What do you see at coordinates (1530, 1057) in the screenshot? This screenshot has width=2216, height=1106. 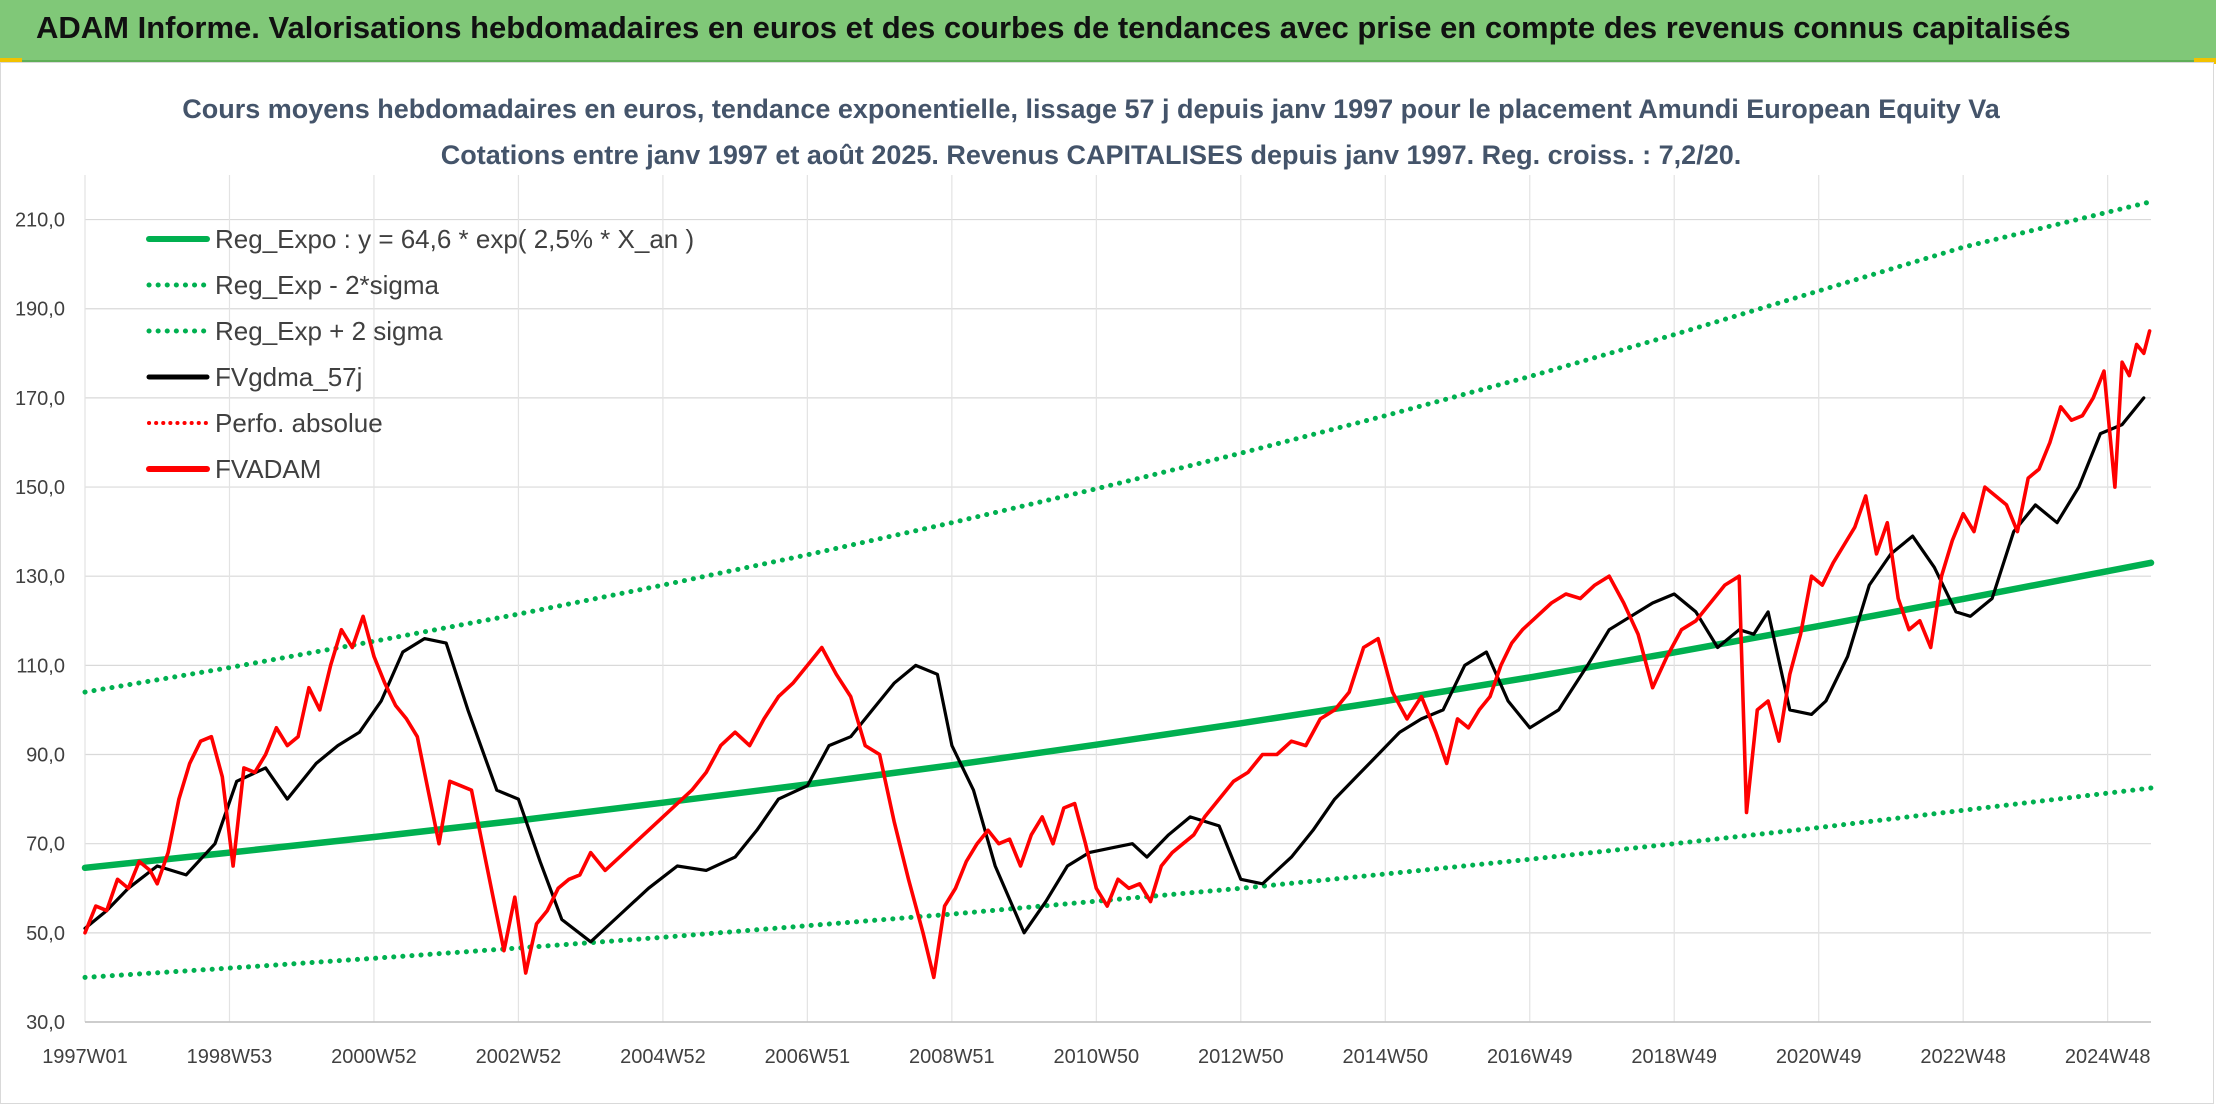 I see `x-tick-label: 2016W49` at bounding box center [1530, 1057].